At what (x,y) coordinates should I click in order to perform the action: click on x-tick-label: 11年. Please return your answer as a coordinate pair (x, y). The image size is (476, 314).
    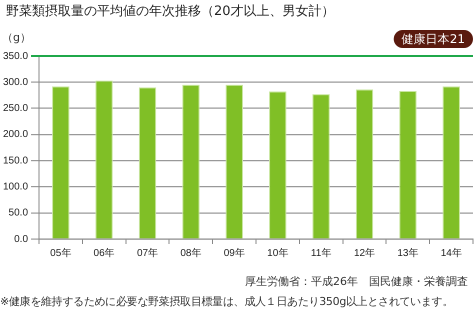
    Looking at the image, I should click on (321, 252).